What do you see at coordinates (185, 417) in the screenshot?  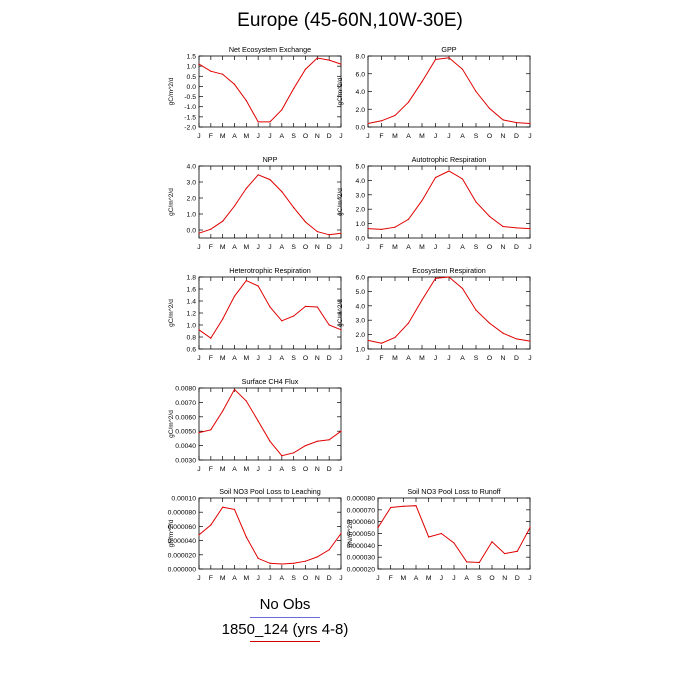 I see `y-tick-label: 0.0060` at bounding box center [185, 417].